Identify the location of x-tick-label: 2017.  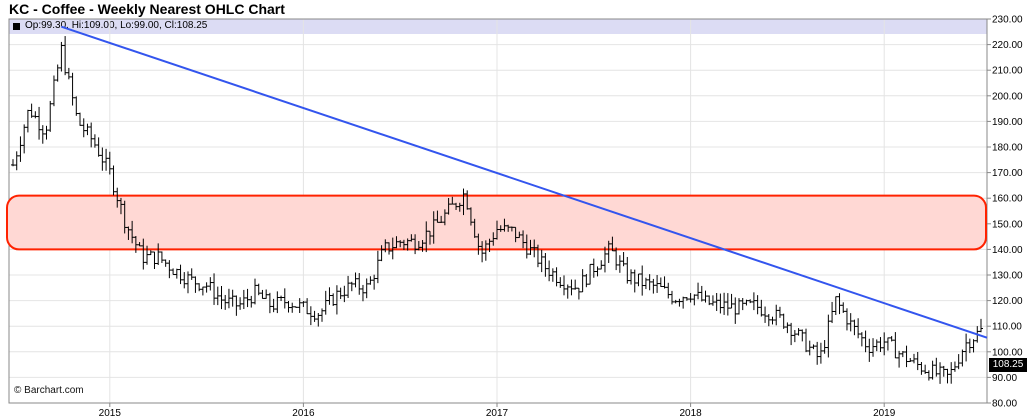
(497, 412).